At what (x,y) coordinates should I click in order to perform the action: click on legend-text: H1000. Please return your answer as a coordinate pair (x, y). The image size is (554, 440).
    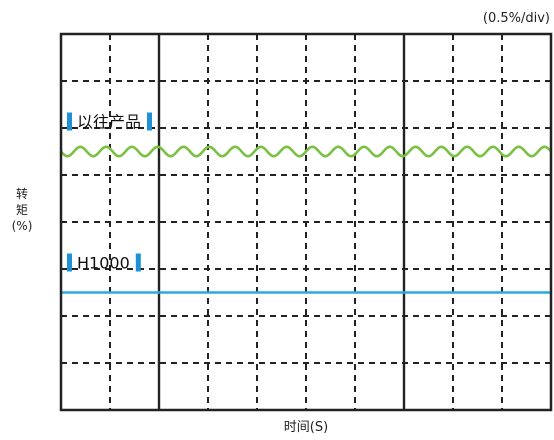
    Looking at the image, I should click on (103, 263).